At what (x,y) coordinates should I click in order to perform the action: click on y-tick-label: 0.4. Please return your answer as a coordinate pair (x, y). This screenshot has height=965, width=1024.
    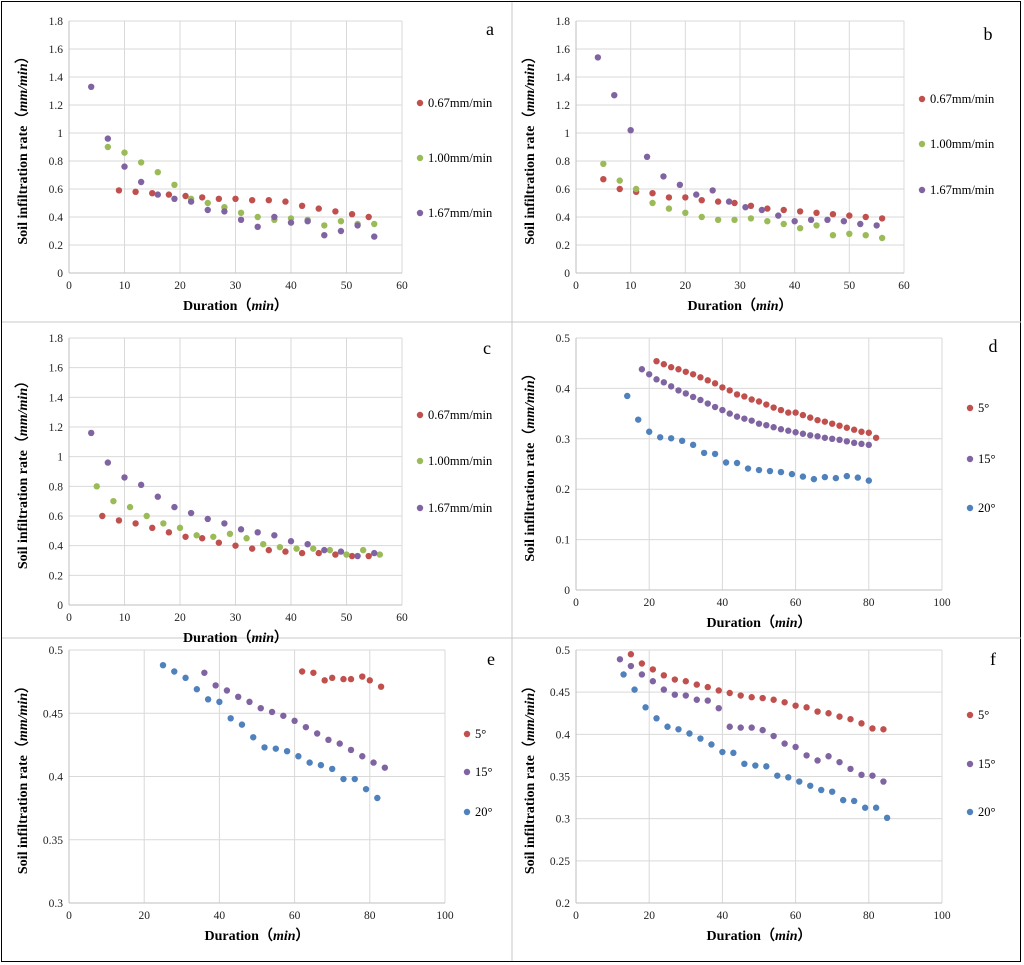
    Looking at the image, I should click on (563, 389).